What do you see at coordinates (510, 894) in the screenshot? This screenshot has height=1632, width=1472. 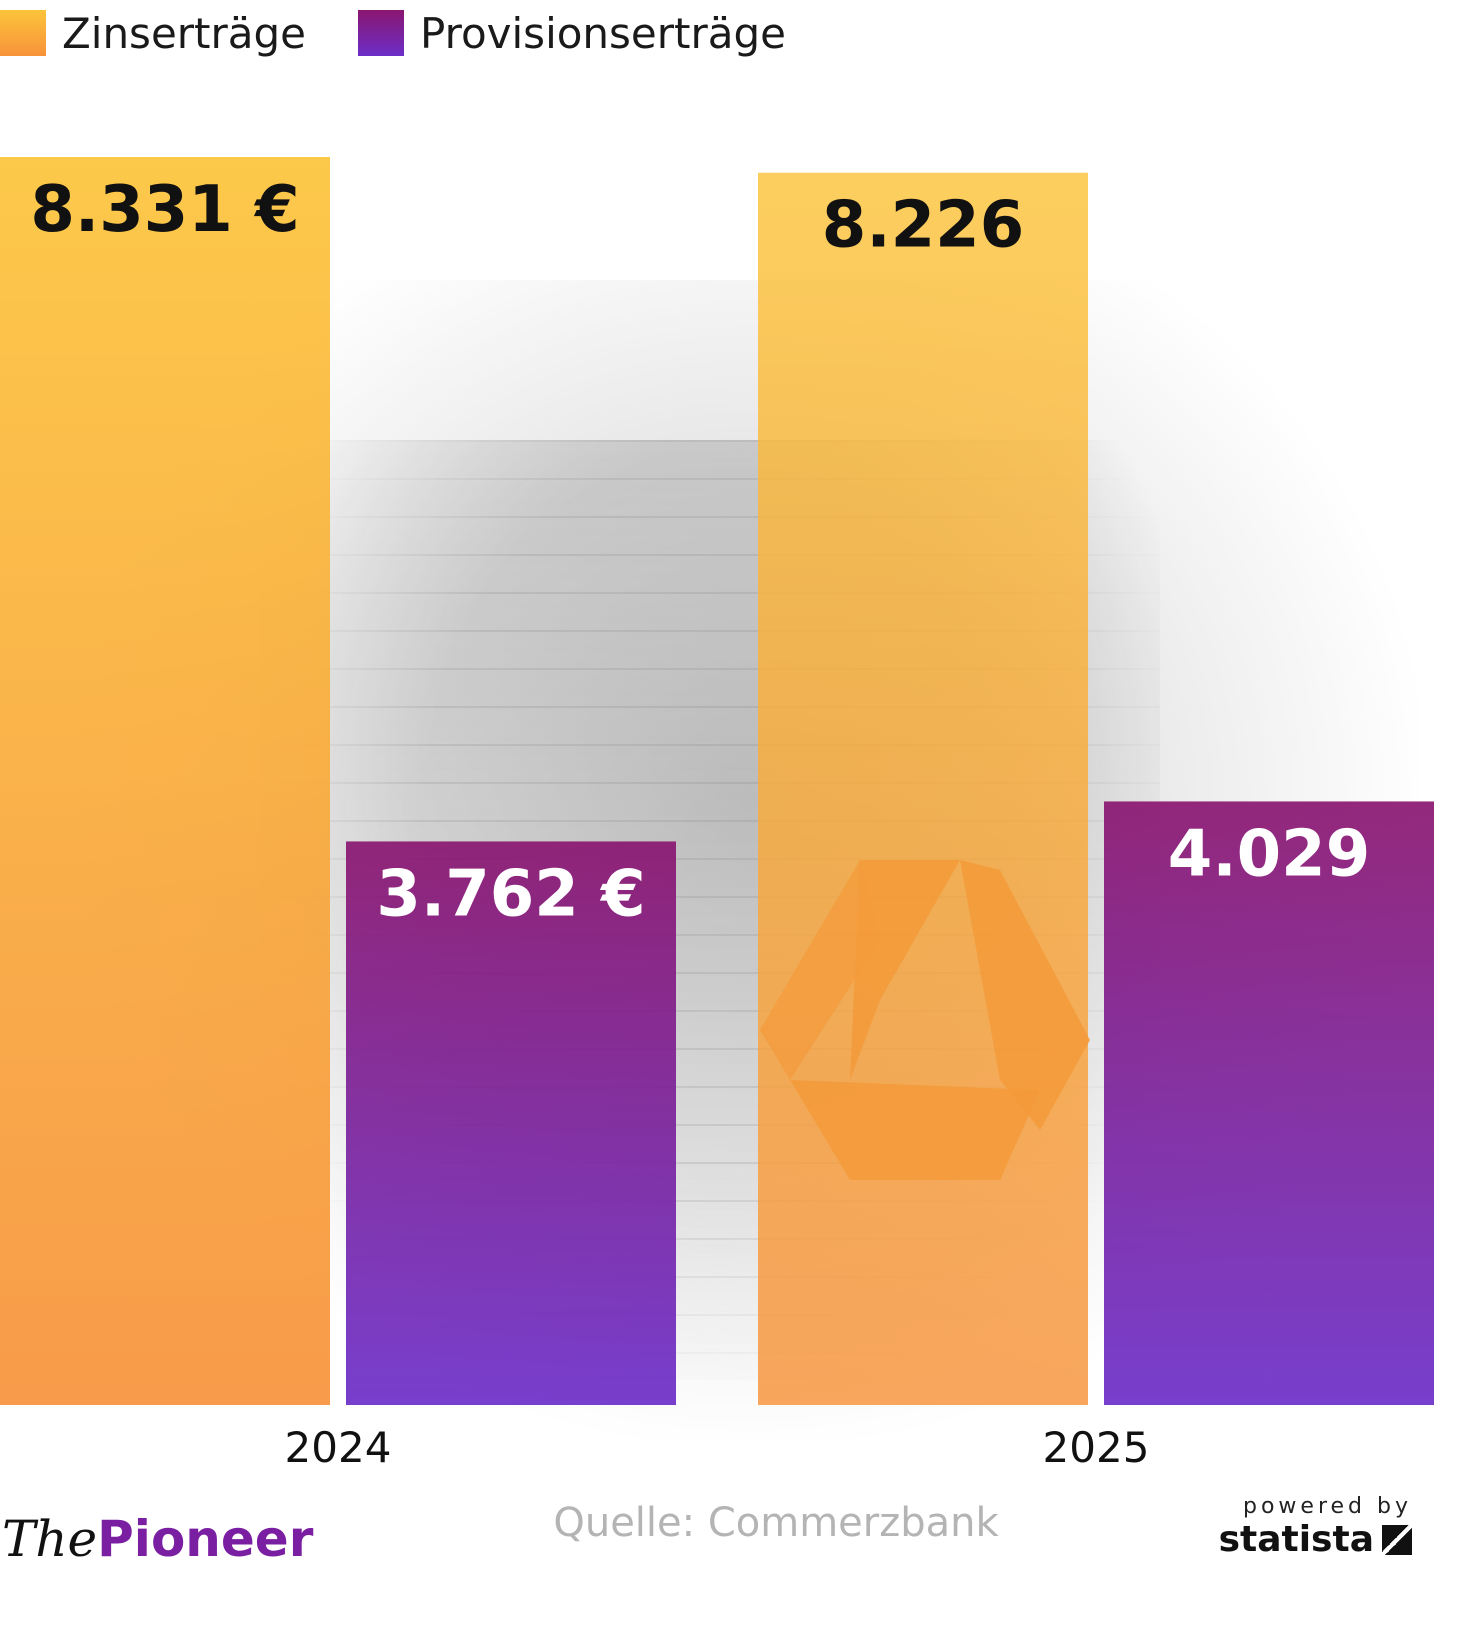 I see `data-label: 3.762 €` at bounding box center [510, 894].